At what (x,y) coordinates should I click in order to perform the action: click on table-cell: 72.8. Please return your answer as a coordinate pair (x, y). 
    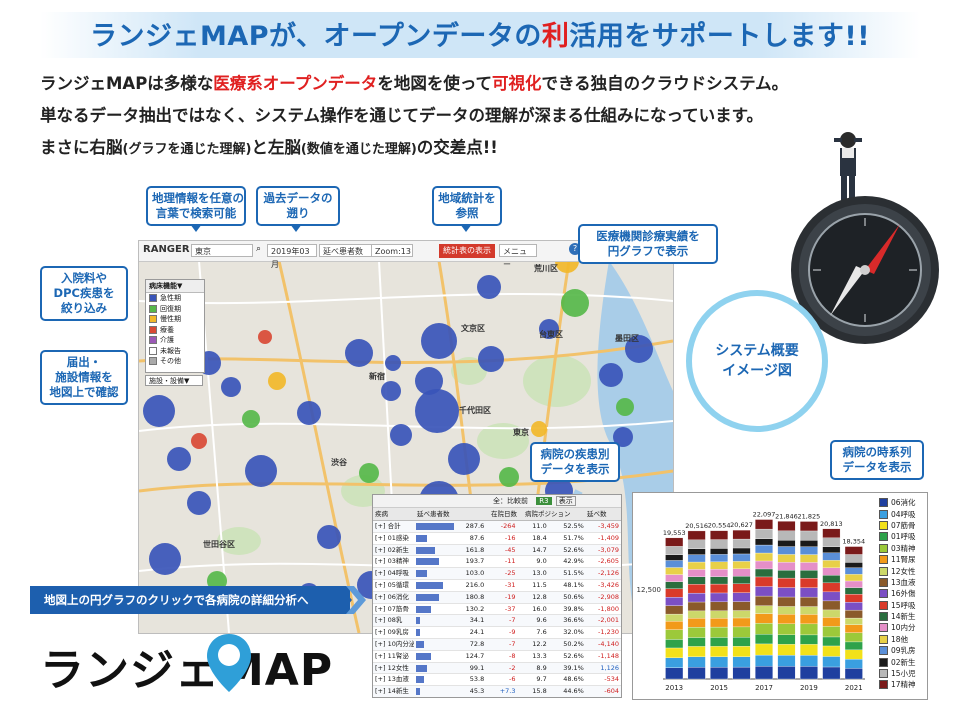
    Looking at the image, I should click on (477, 643).